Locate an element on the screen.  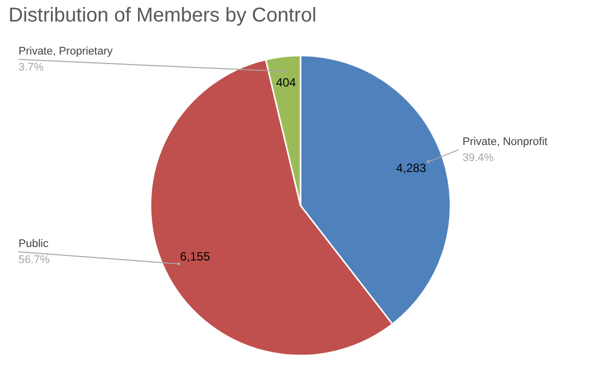
slice-label: Public is located at coordinates (33, 244).